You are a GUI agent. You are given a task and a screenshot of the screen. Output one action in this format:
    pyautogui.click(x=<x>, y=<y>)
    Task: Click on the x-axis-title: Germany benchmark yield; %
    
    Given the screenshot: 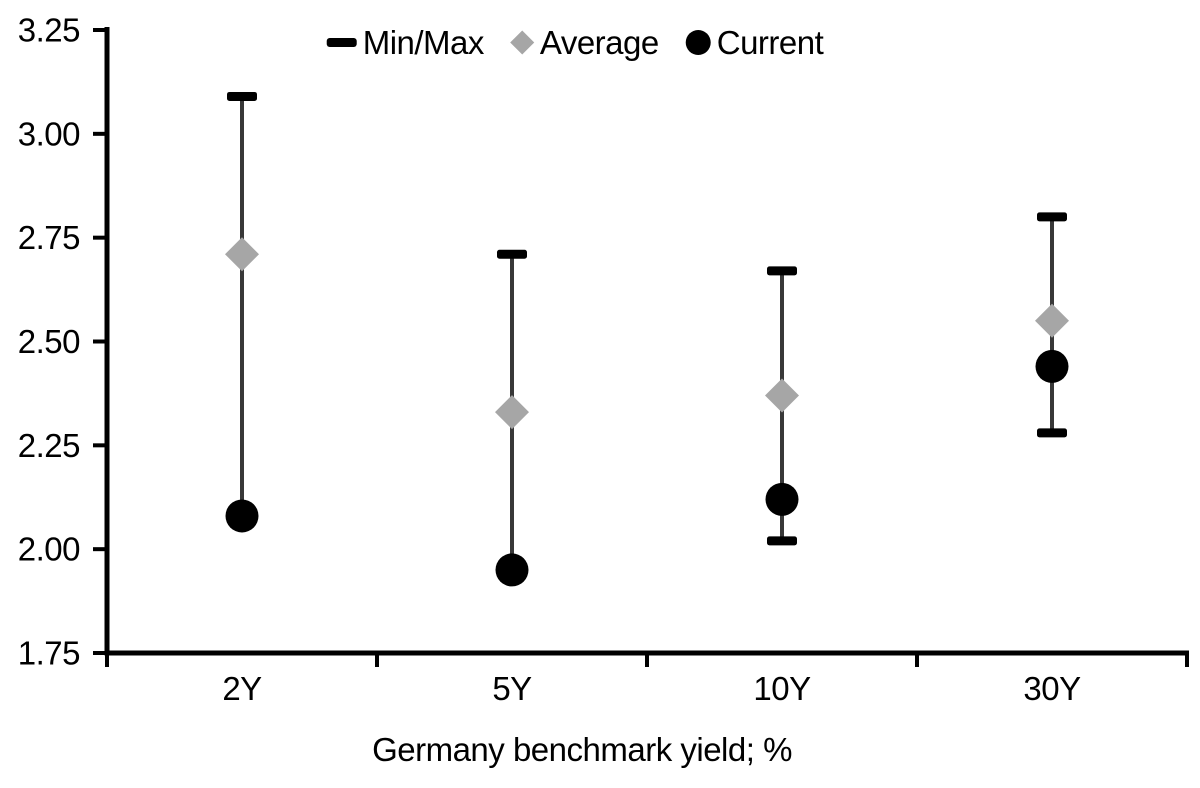 What is the action you would take?
    pyautogui.click(x=582, y=749)
    